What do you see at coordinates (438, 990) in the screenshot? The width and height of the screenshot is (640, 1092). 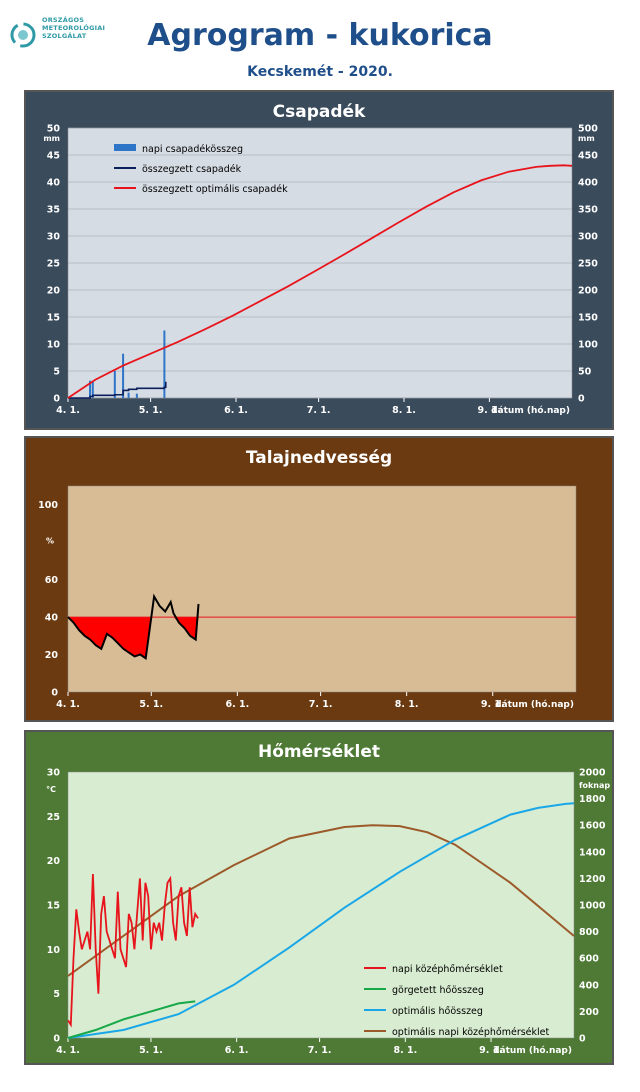 I see `legend-label: görgetett hőösszeg` at bounding box center [438, 990].